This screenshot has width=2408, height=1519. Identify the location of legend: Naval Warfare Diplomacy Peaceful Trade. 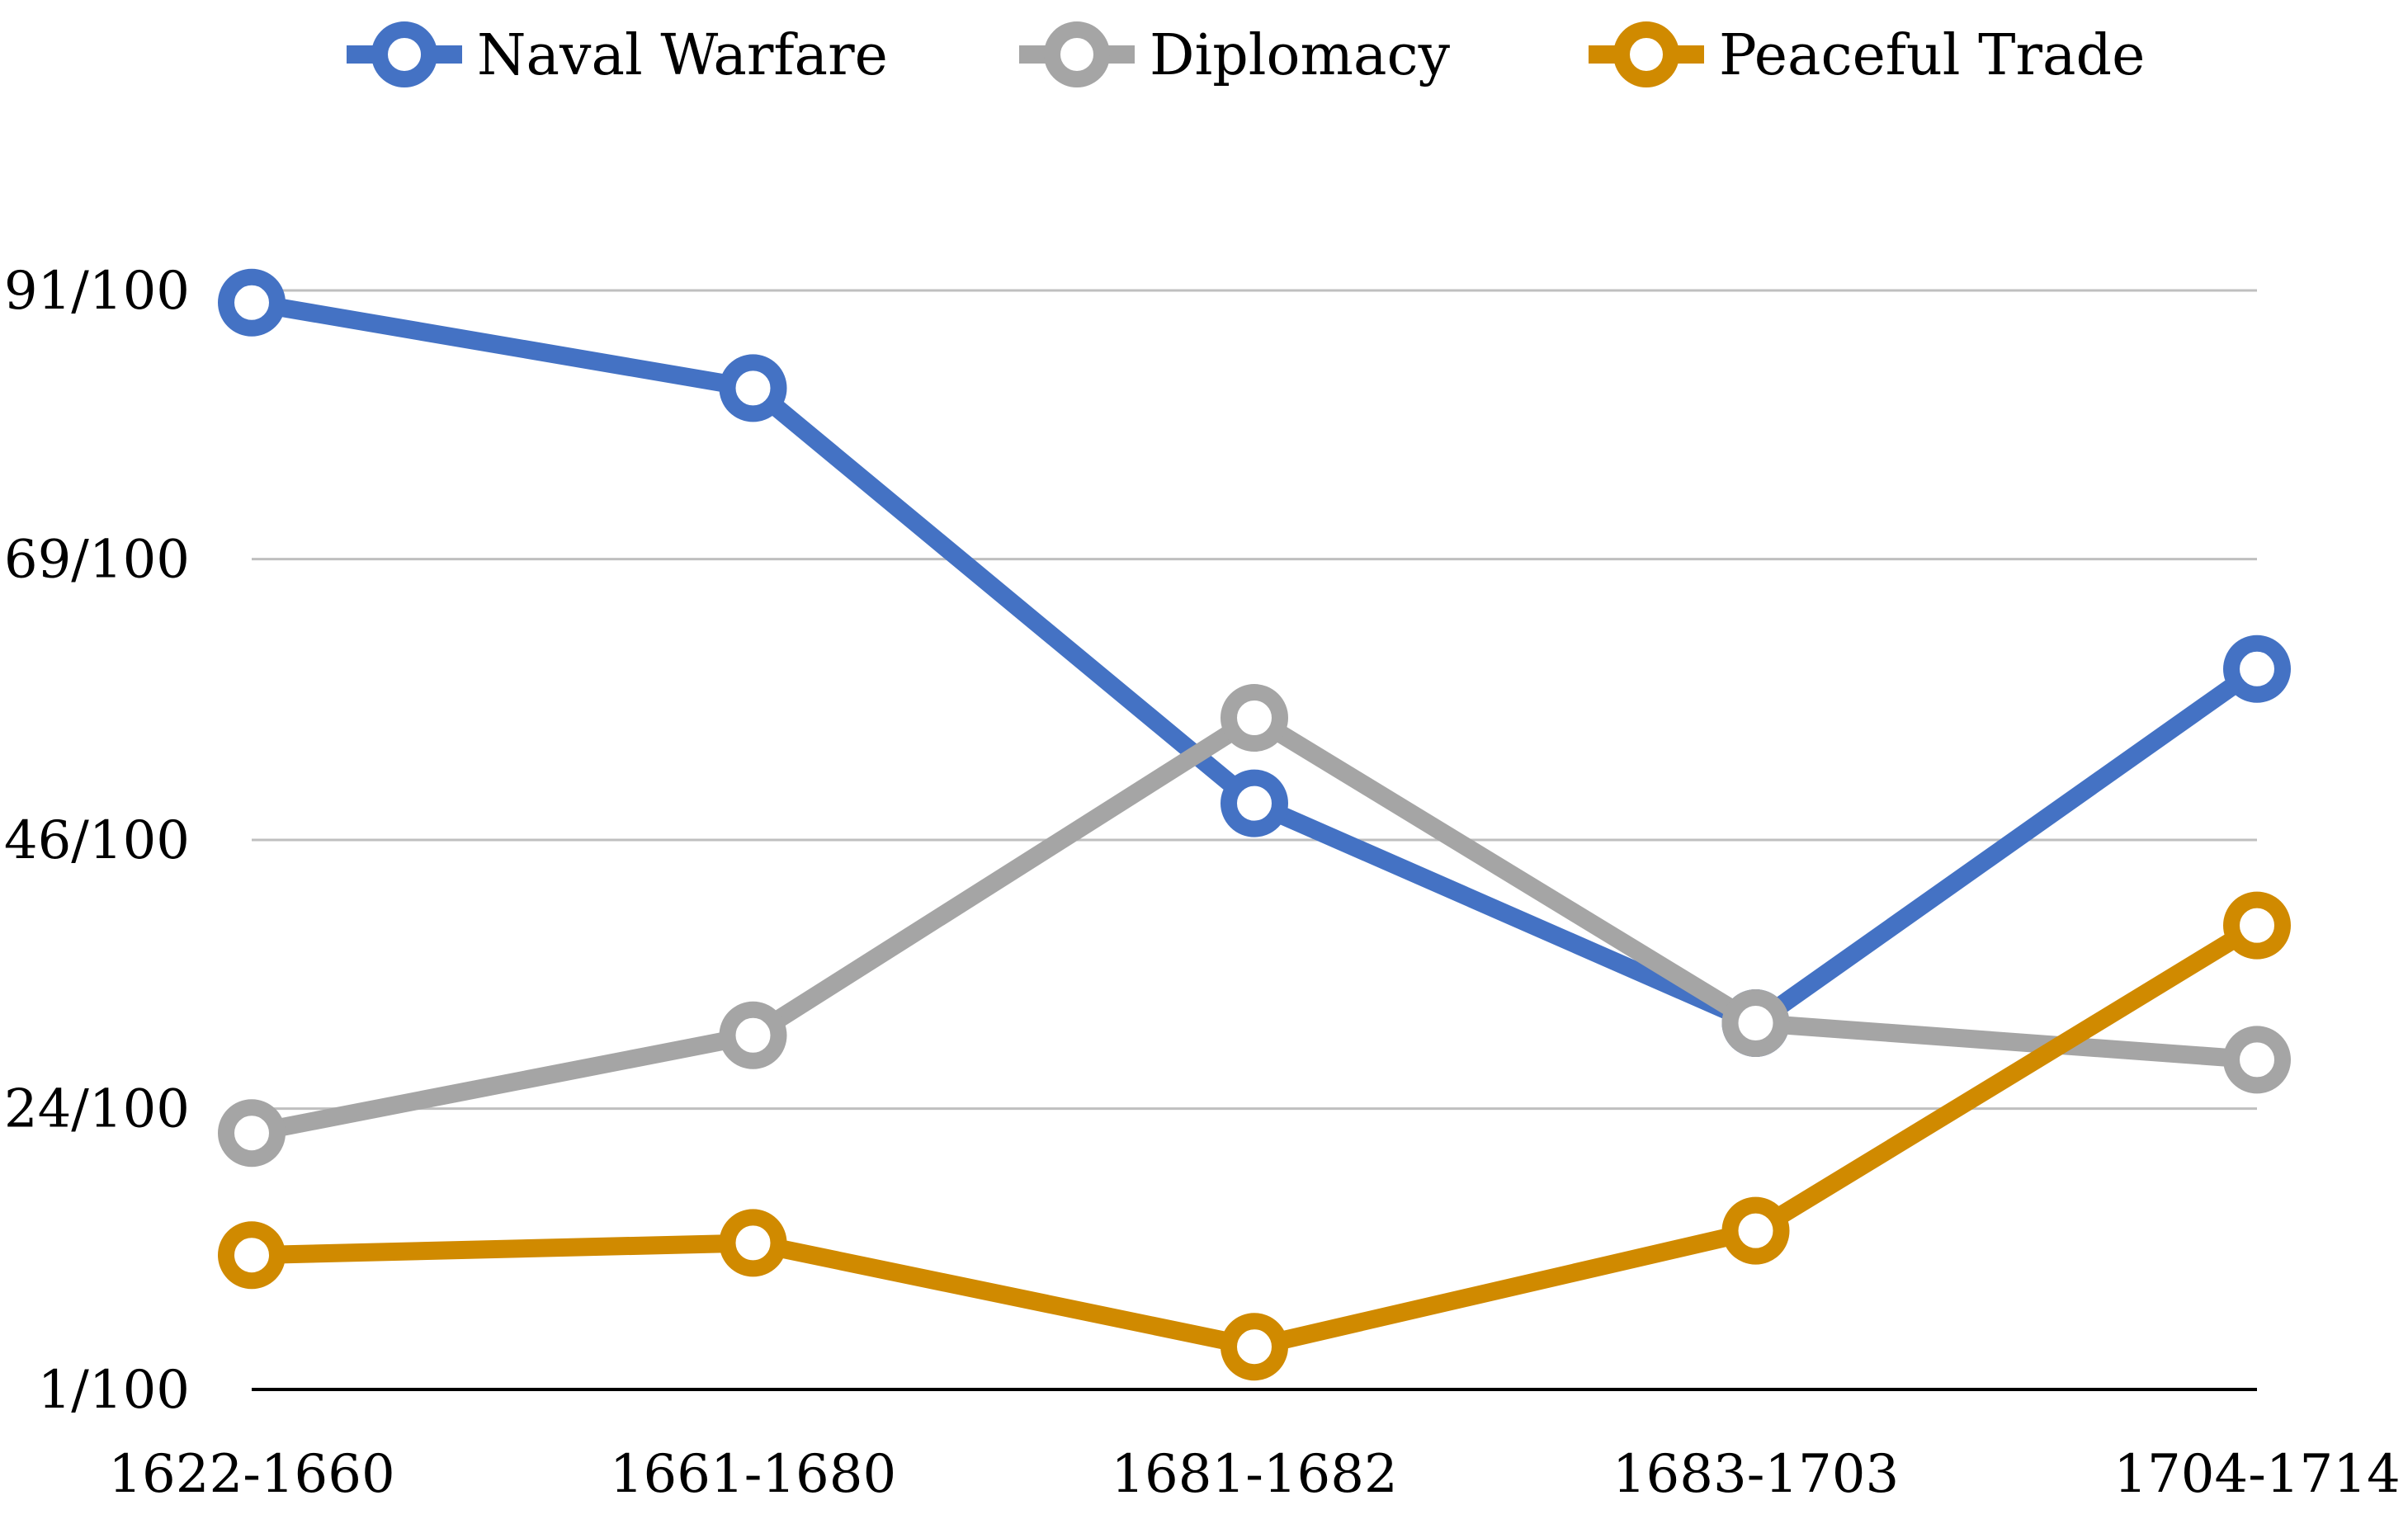
(1246, 54).